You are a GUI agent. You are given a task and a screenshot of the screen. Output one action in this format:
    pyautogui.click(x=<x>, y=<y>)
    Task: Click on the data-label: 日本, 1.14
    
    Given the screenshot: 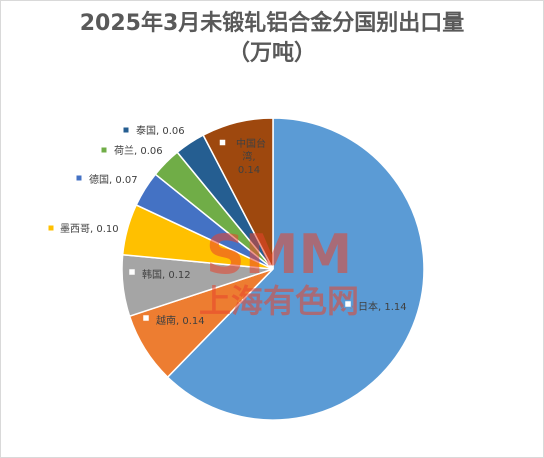 What is the action you would take?
    pyautogui.click(x=382, y=306)
    